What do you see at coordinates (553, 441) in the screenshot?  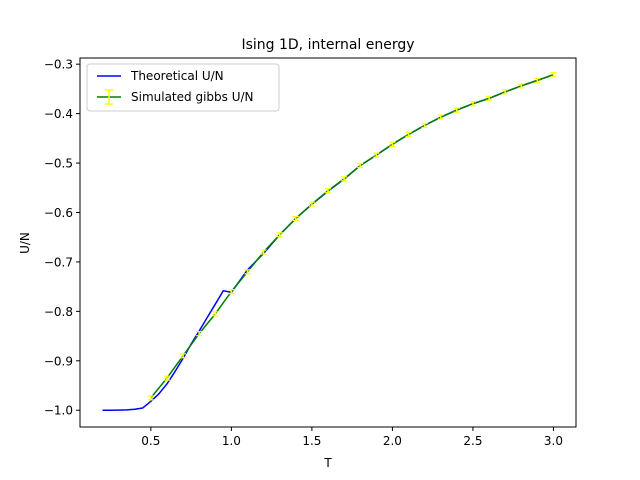 I see `x-tick-label: 3.0` at bounding box center [553, 441].